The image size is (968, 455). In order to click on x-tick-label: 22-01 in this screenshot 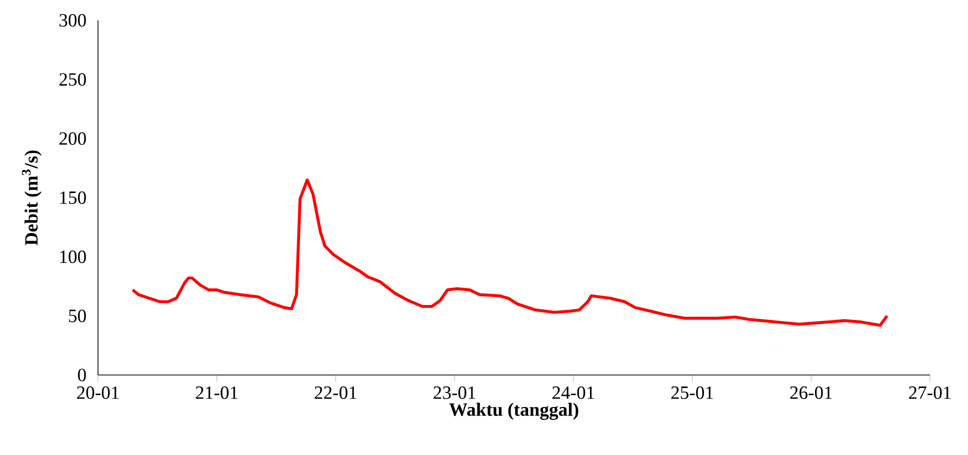, I will do `click(335, 392)`.